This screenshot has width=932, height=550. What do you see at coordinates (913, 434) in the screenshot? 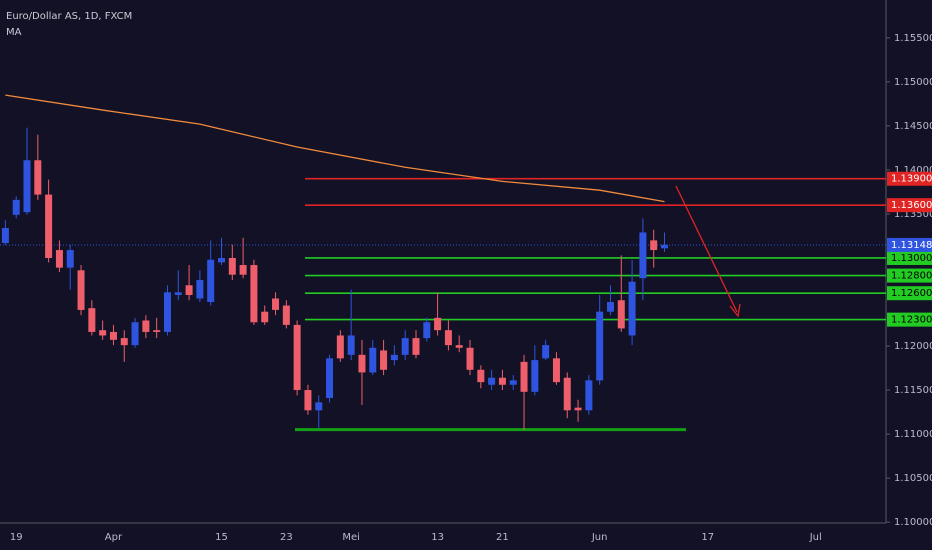
I see `y-tick-label: 1.11000` at bounding box center [913, 434].